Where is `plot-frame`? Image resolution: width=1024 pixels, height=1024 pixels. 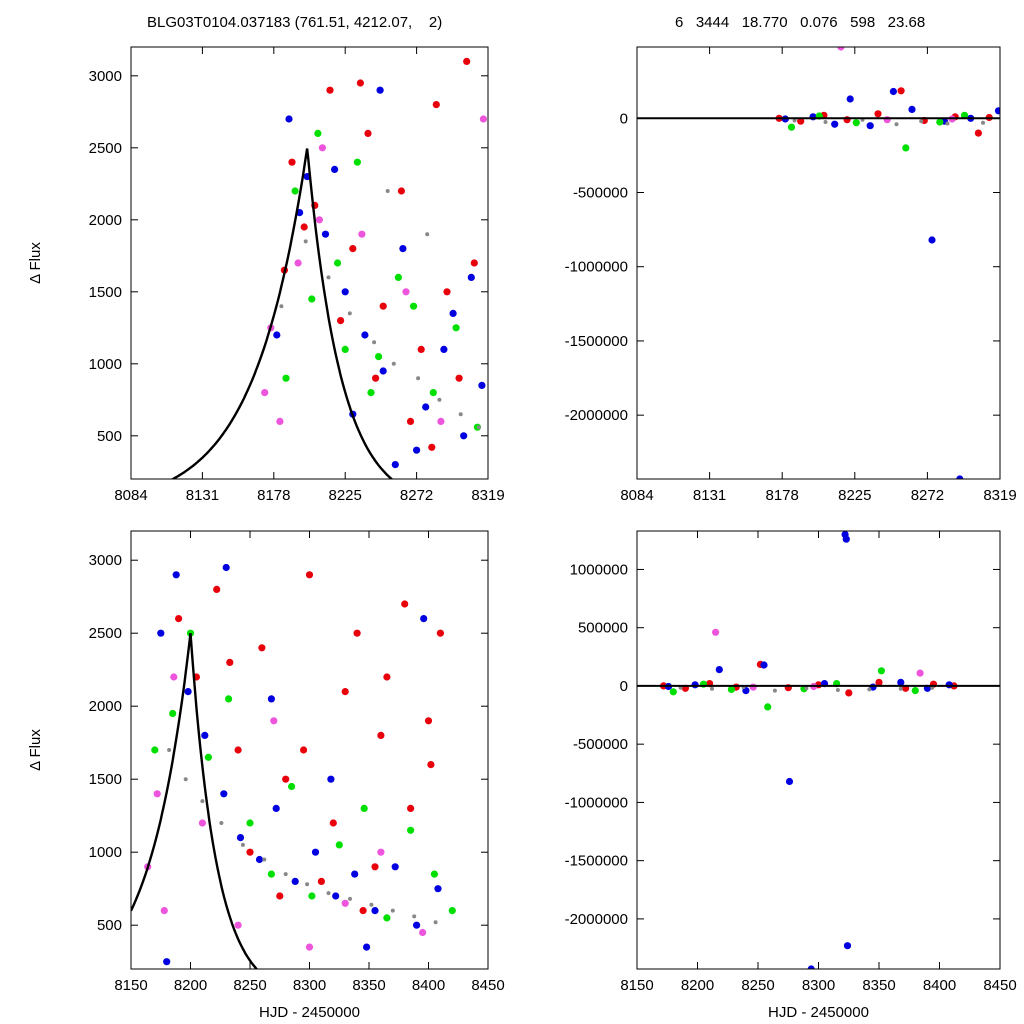 plot-frame is located at coordinates (309, 263).